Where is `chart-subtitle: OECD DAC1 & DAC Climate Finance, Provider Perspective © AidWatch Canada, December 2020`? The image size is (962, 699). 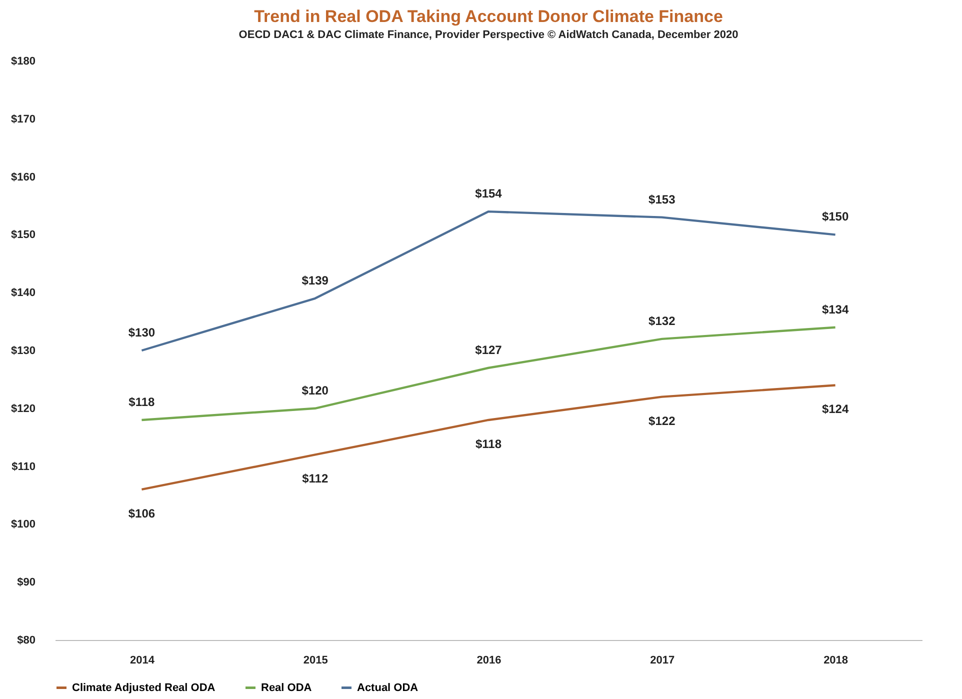 chart-subtitle: OECD DAC1 & DAC Climate Finance, Provider Perspective © AidWatch Canada, December 2020 is located at coordinates (488, 35).